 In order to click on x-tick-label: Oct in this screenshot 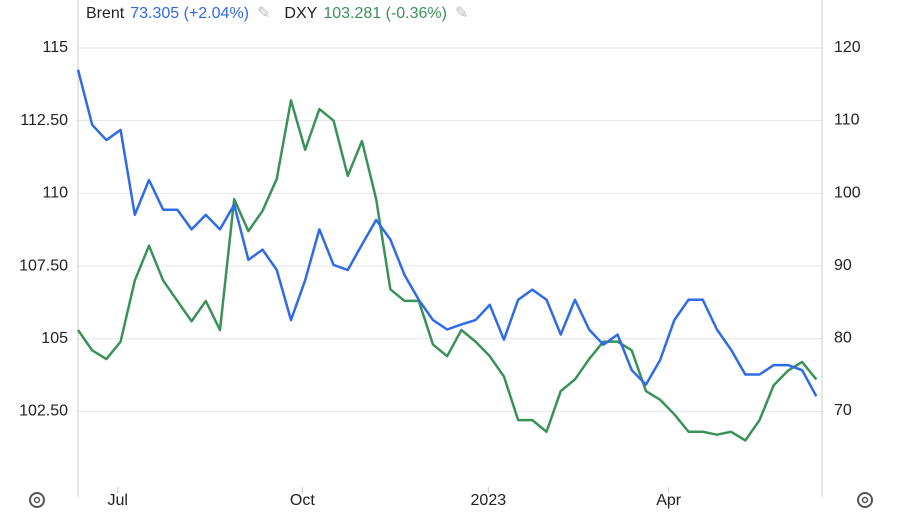, I will do `click(302, 500)`.